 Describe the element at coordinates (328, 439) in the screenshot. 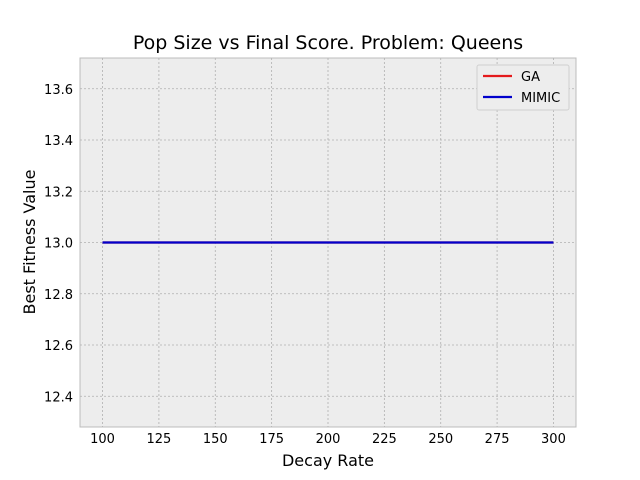

I see `x-tick-label: 200` at that location.